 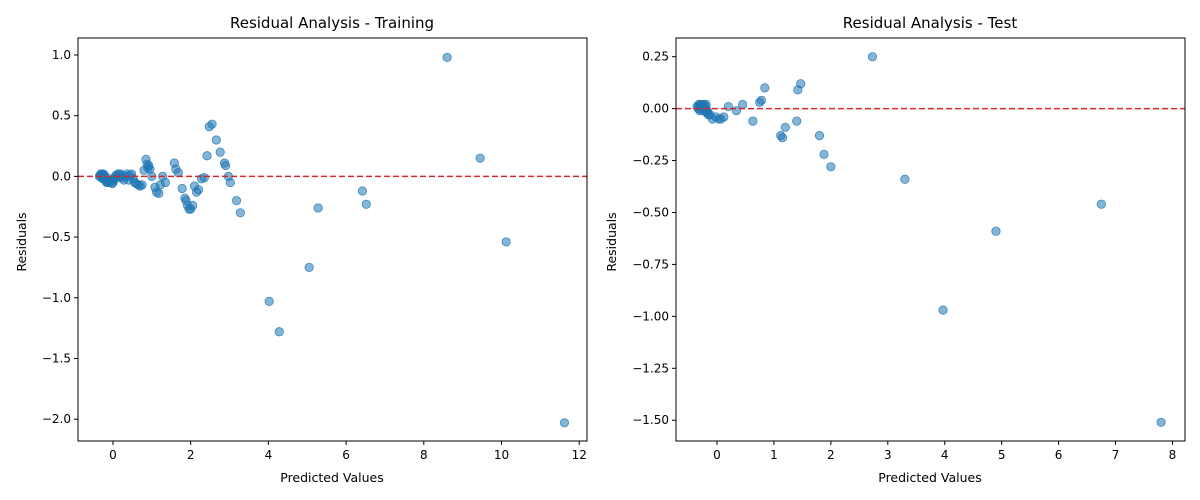 What do you see at coordinates (56, 358) in the screenshot?
I see `y-tick-label: −1.5` at bounding box center [56, 358].